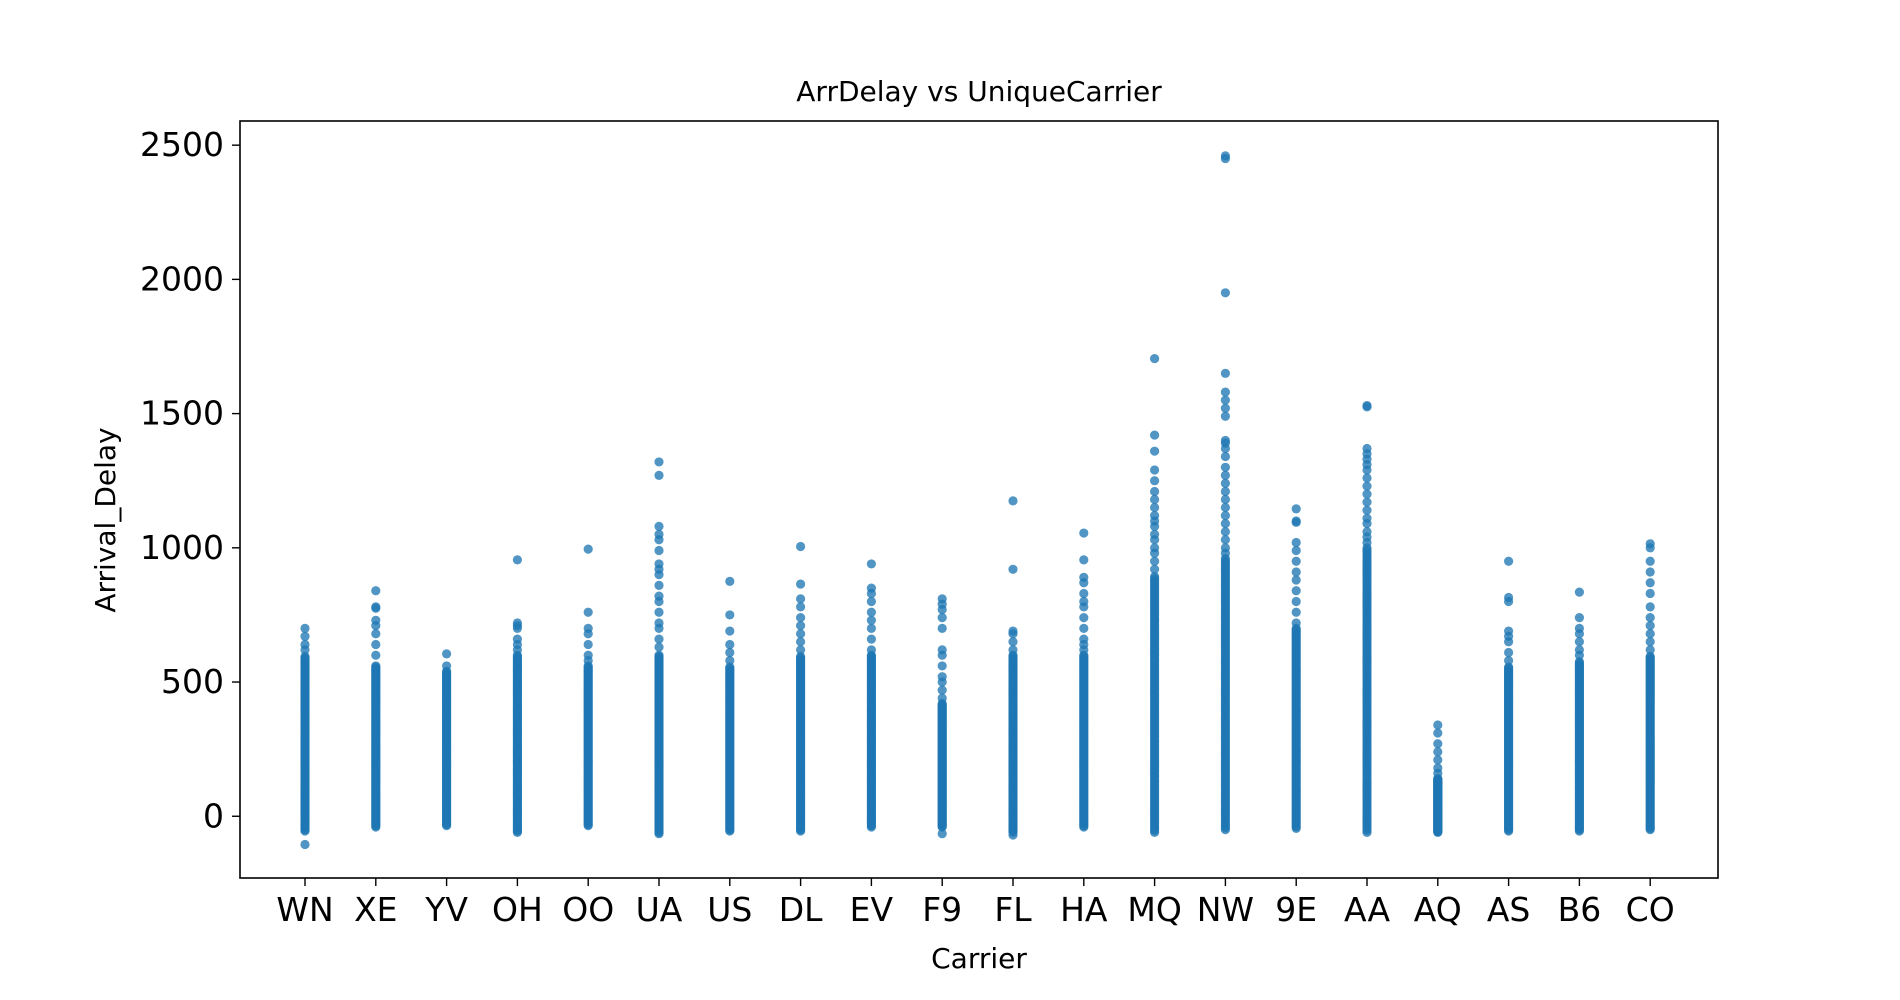  Describe the element at coordinates (105, 519) in the screenshot. I see `y-axis-label: Arrival_Delay` at that location.